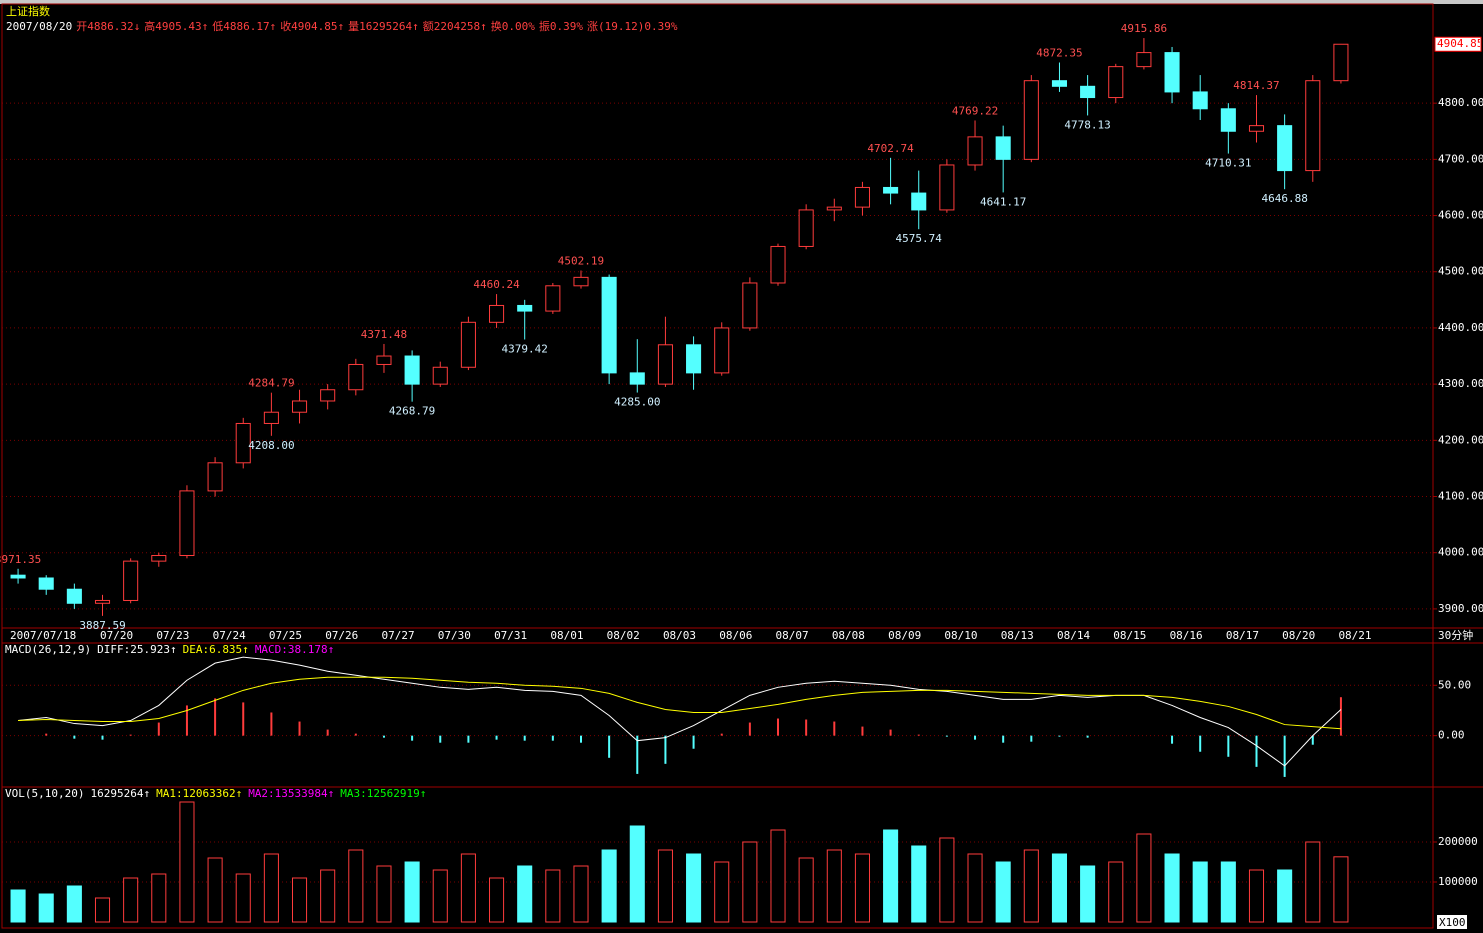  What do you see at coordinates (176, 26) in the screenshot?
I see `quote-info: 高4905.43↑` at bounding box center [176, 26].